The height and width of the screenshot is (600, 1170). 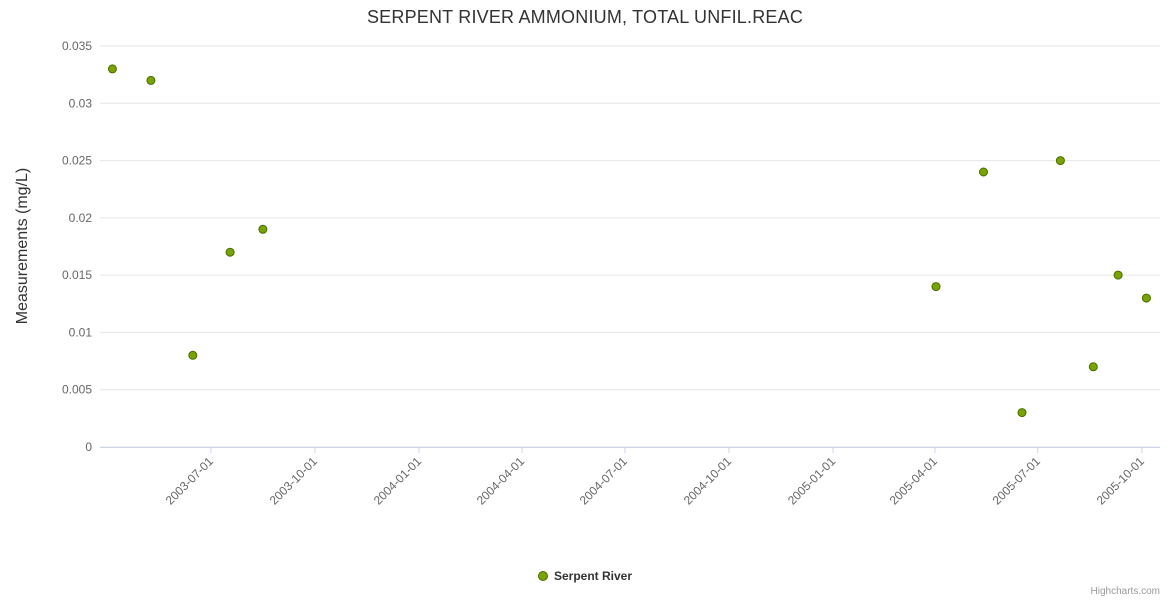 I want to click on legend-label: Serpent River, so click(x=593, y=576).